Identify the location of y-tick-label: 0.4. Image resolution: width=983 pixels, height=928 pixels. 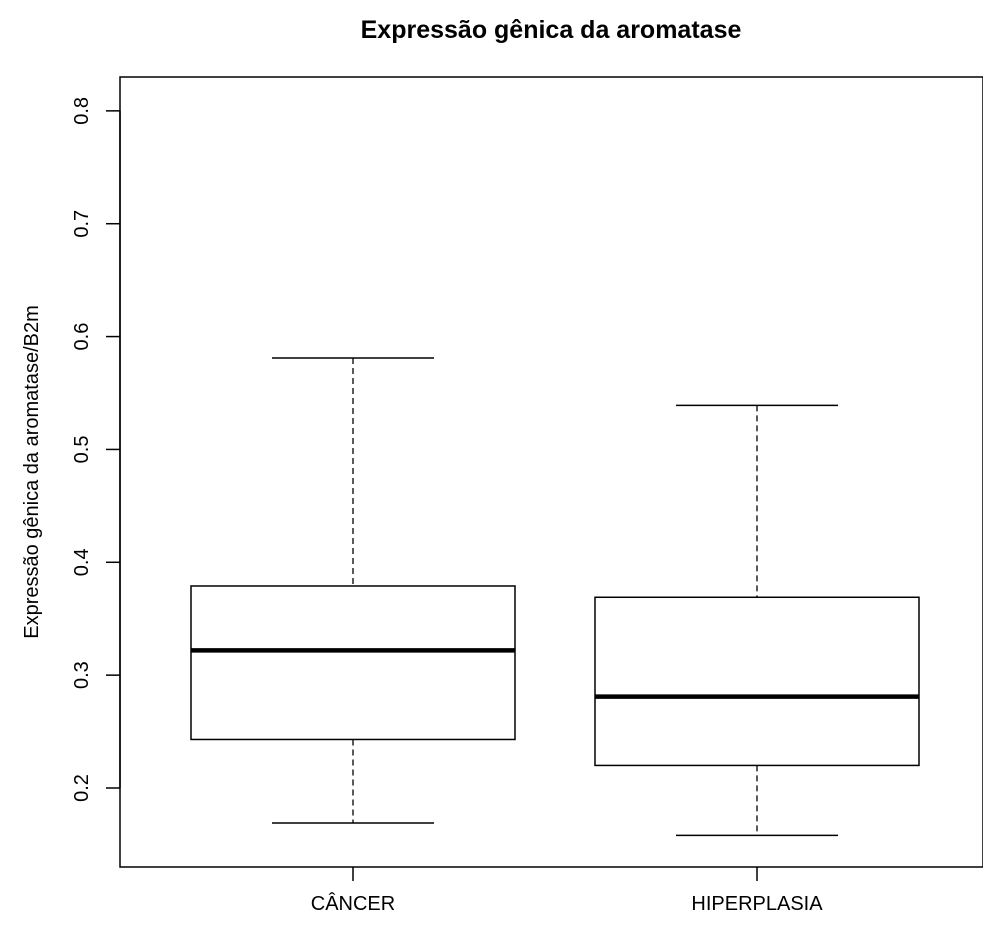
(82, 562).